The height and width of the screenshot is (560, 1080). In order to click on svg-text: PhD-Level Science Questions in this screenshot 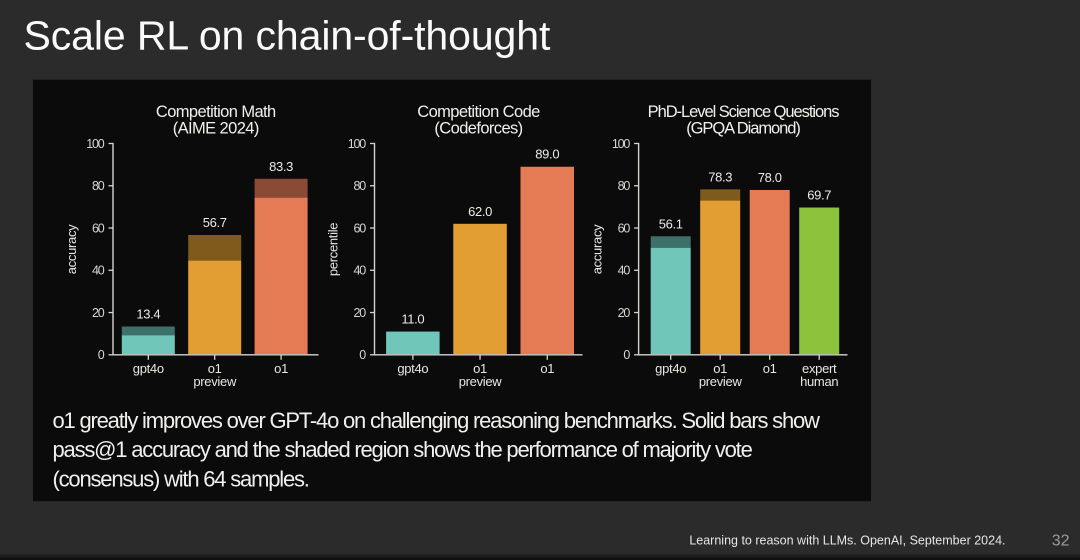, I will do `click(744, 112)`.